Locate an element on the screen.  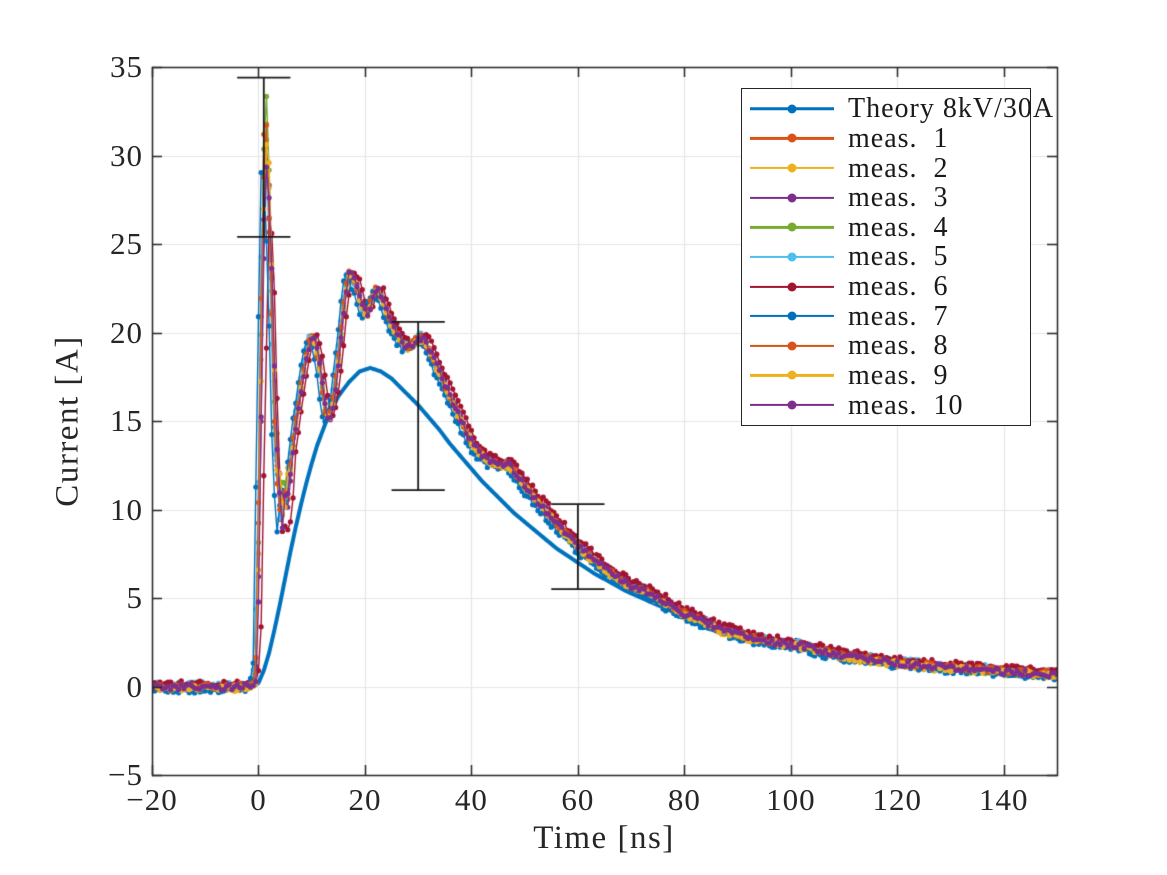
x-tick-label: 100 is located at coordinates (791, 799).